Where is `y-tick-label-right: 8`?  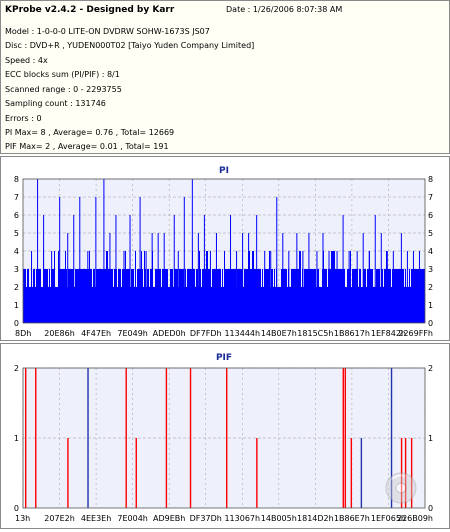 y-tick-label-right: 8 is located at coordinates (430, 179).